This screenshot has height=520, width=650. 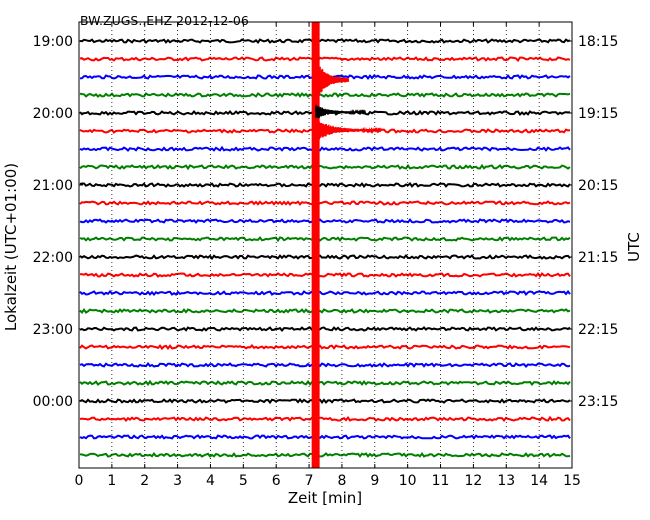 I want to click on x-tick-label: 14, so click(x=539, y=481).